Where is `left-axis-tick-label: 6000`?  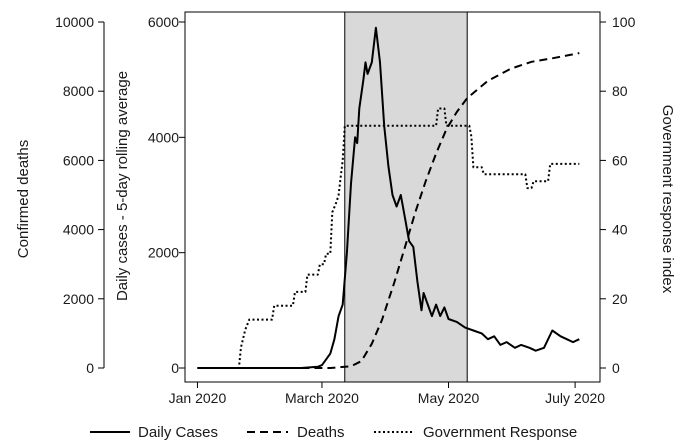
left-axis-tick-label: 6000 is located at coordinates (78, 160).